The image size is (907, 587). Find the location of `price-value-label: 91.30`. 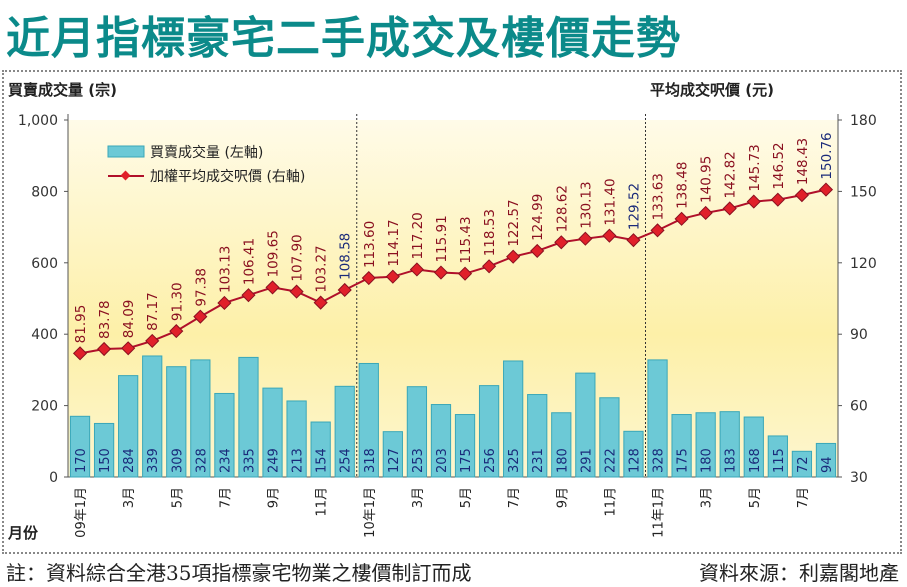

price-value-label: 91.30 is located at coordinates (177, 301).